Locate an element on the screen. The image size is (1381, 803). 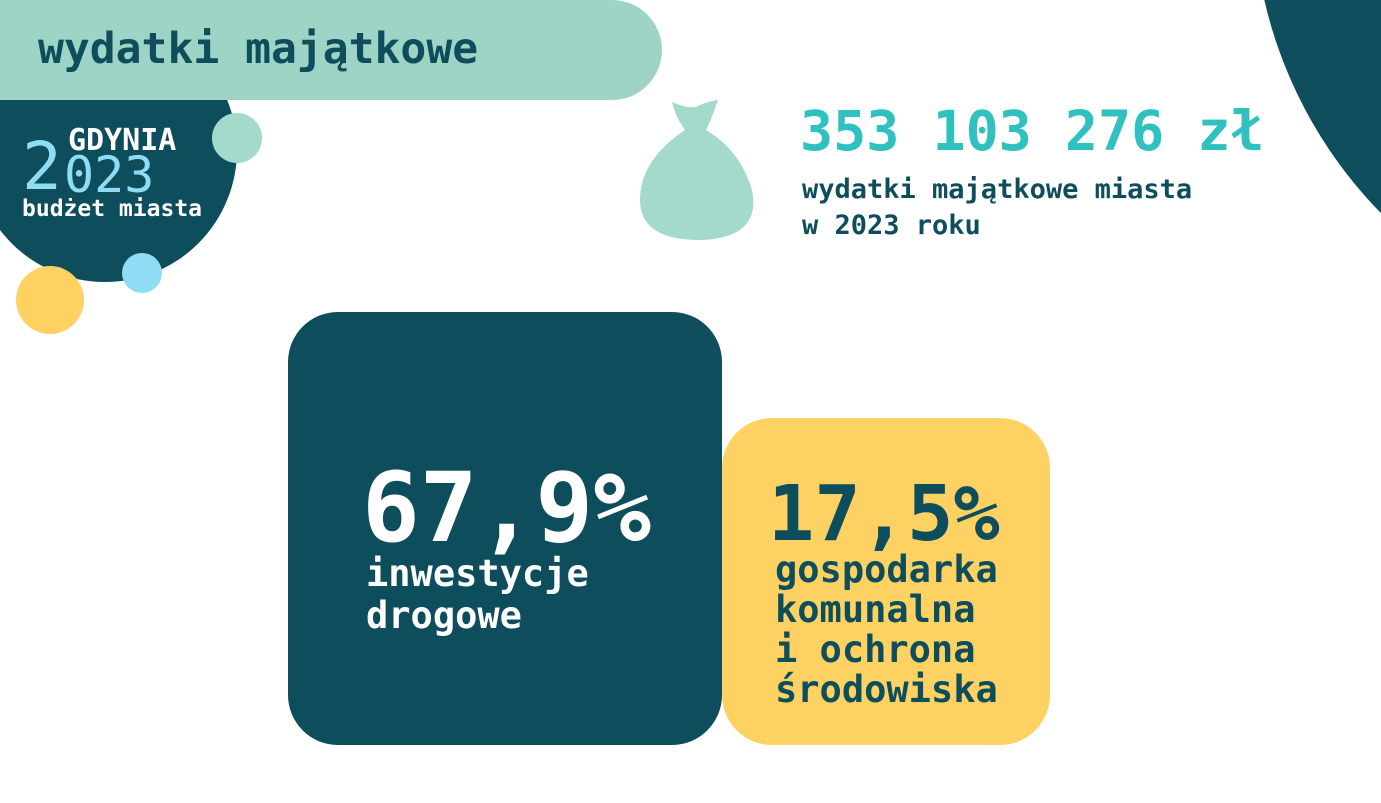
total-amount: 353 103 276 zł is located at coordinates (1032, 131).